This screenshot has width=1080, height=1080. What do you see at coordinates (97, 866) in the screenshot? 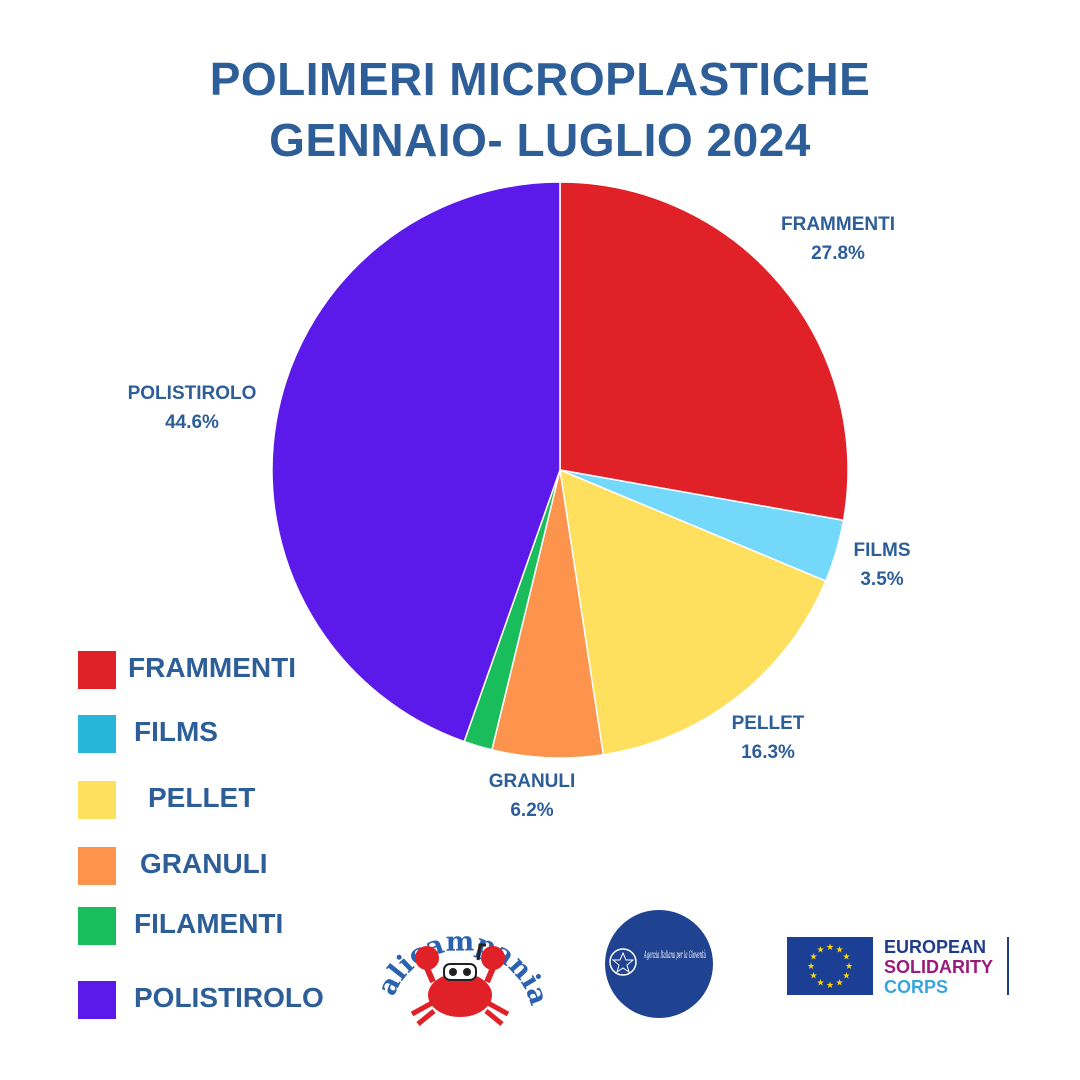
I see `legend-swatch-granuli` at bounding box center [97, 866].